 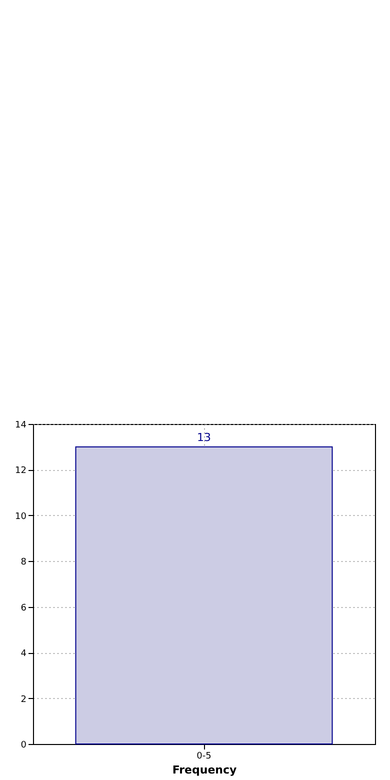 What do you see at coordinates (23, 563) in the screenshot?
I see `y-tick-label: 8` at bounding box center [23, 563].